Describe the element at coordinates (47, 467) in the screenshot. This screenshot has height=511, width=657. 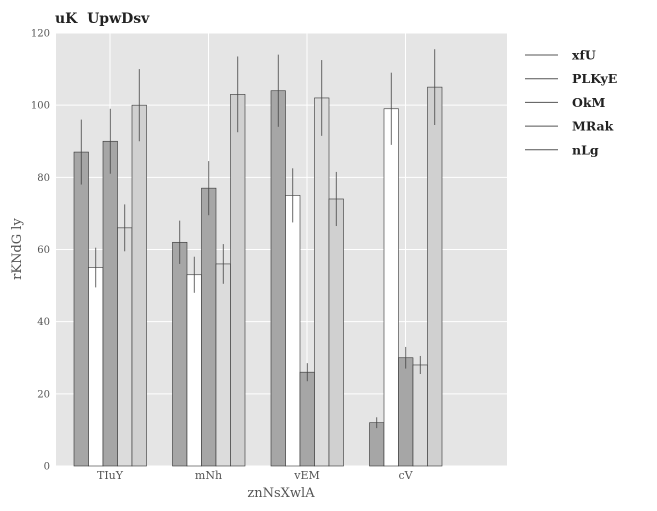
I see `y-tick-label: 0` at that location.